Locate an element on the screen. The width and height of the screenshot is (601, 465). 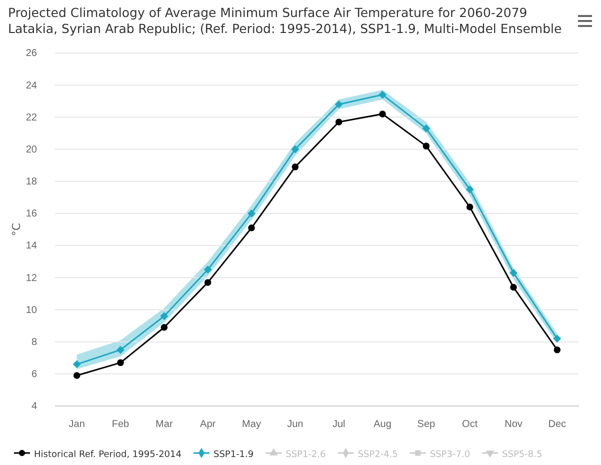
x-tick-label: Feb is located at coordinates (121, 424).